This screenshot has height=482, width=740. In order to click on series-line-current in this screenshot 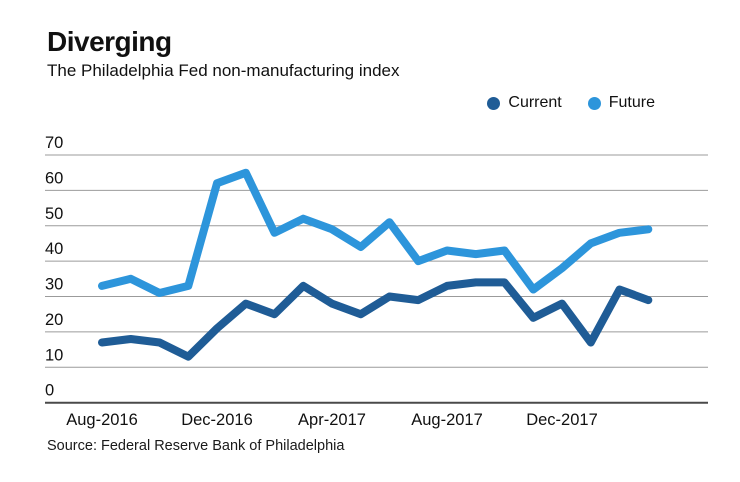, I will do `click(375, 319)`.